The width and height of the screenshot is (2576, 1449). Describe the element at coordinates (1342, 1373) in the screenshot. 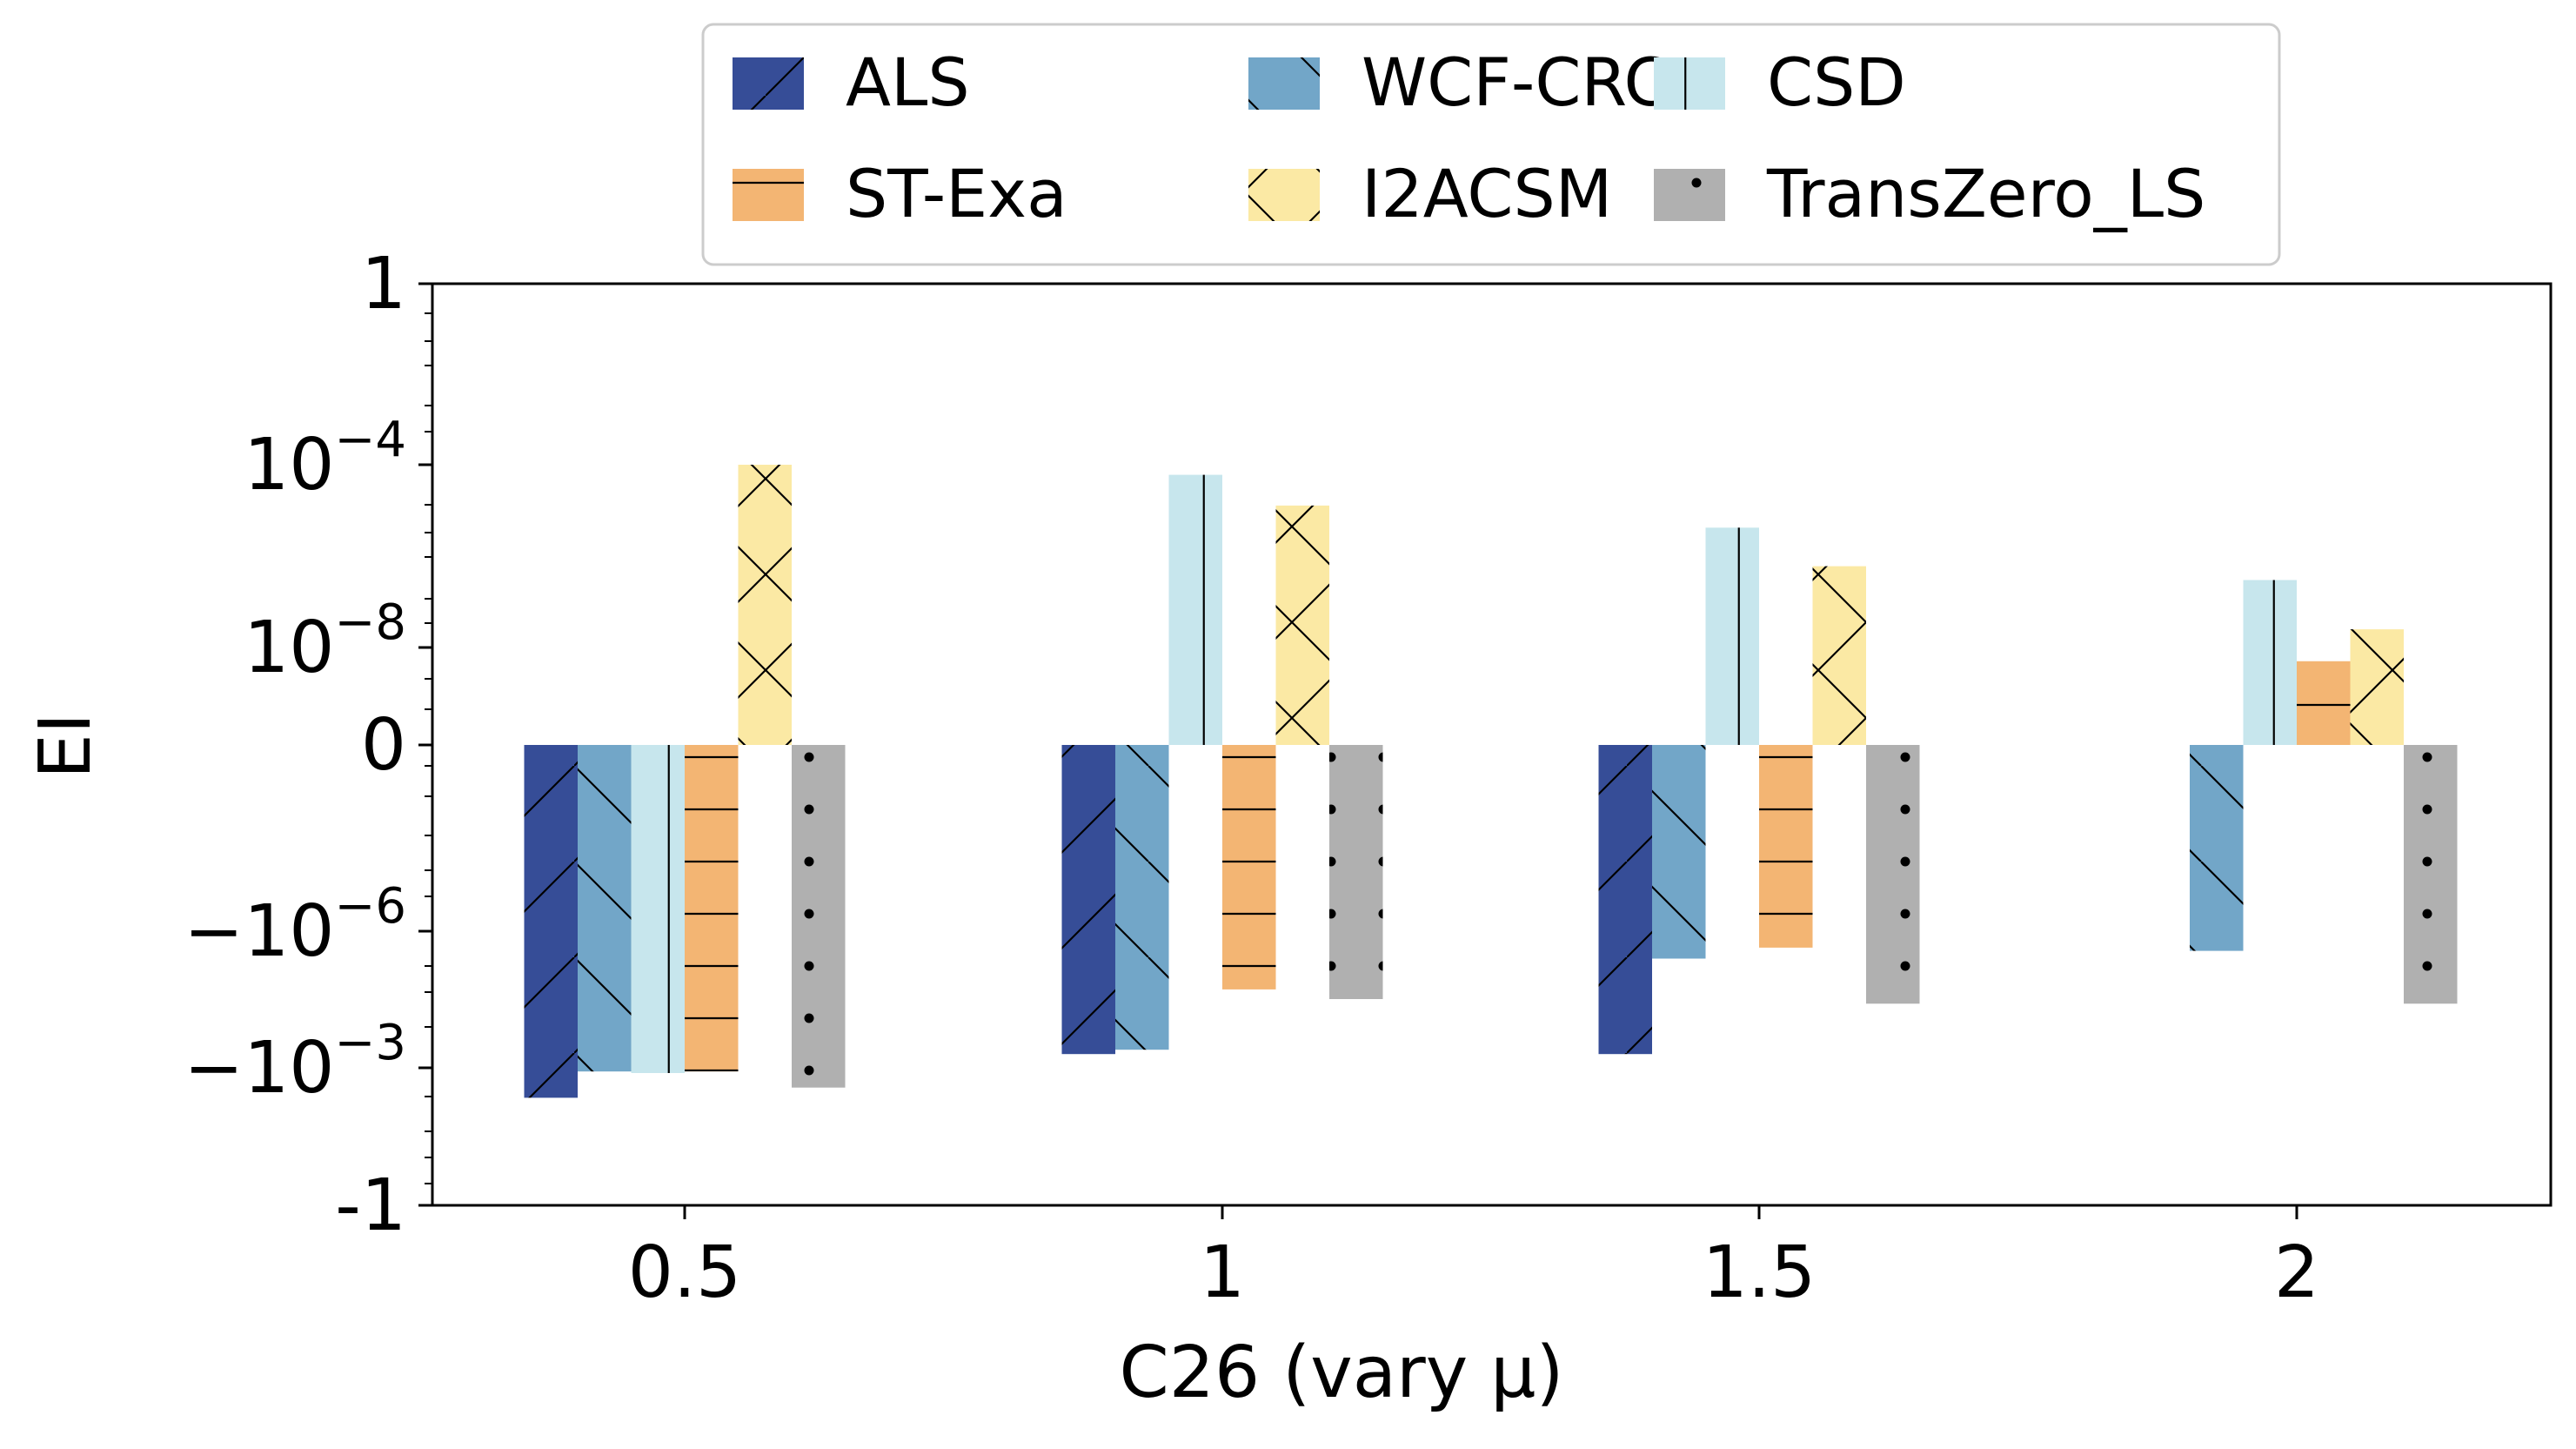

I see `x-axis-label: C26 (vary μ)` at that location.